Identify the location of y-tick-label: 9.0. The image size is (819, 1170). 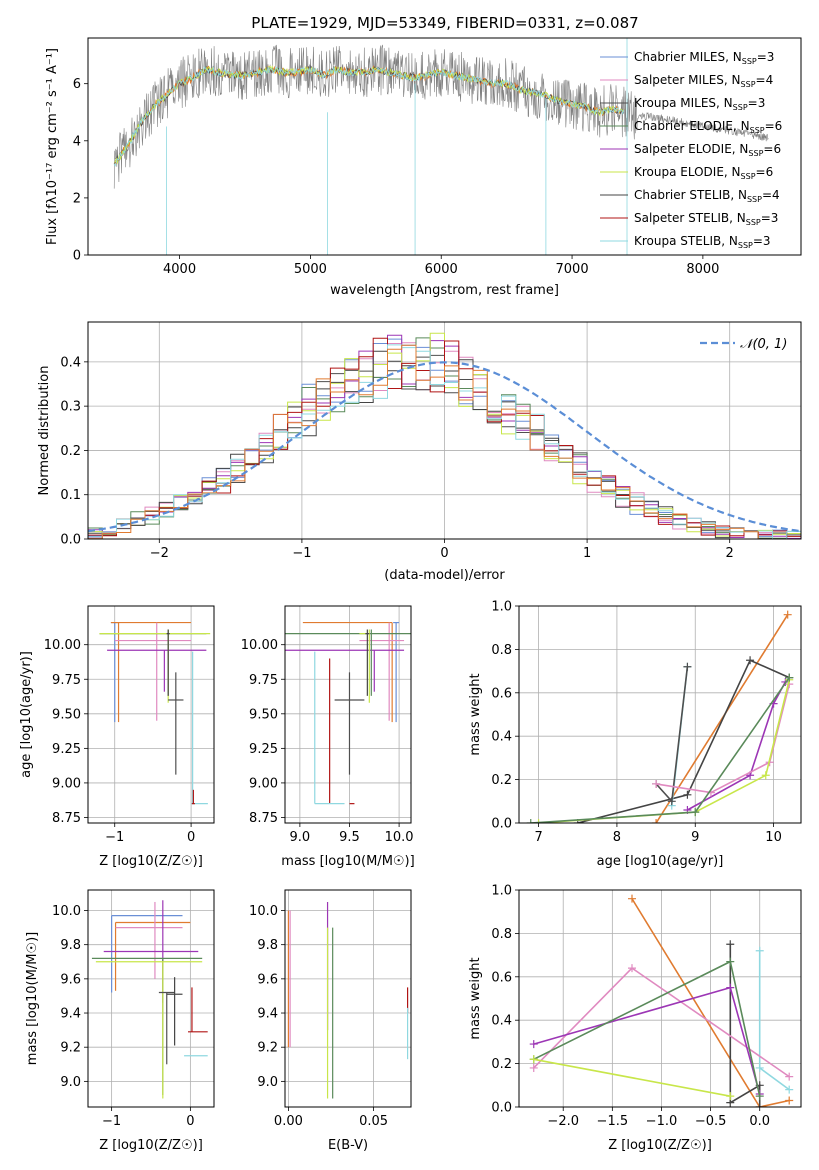
(267, 1082).